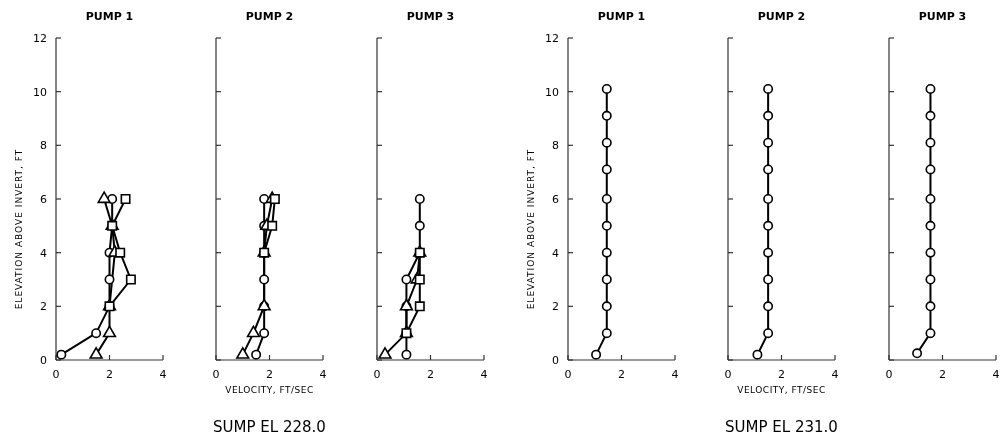 This screenshot has height=445, width=1002. What do you see at coordinates (781, 427) in the screenshot?
I see `text: SUMP EL 231.0` at bounding box center [781, 427].